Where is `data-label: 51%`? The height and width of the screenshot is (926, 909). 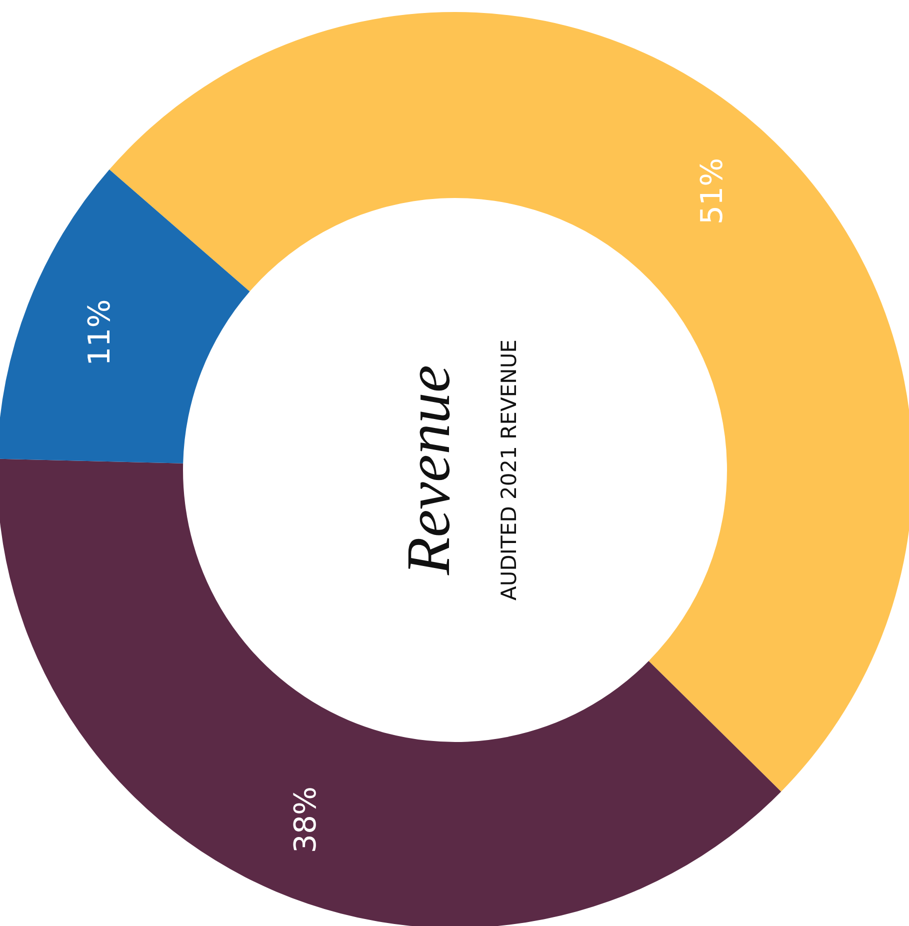 data-label: 51% is located at coordinates (712, 191).